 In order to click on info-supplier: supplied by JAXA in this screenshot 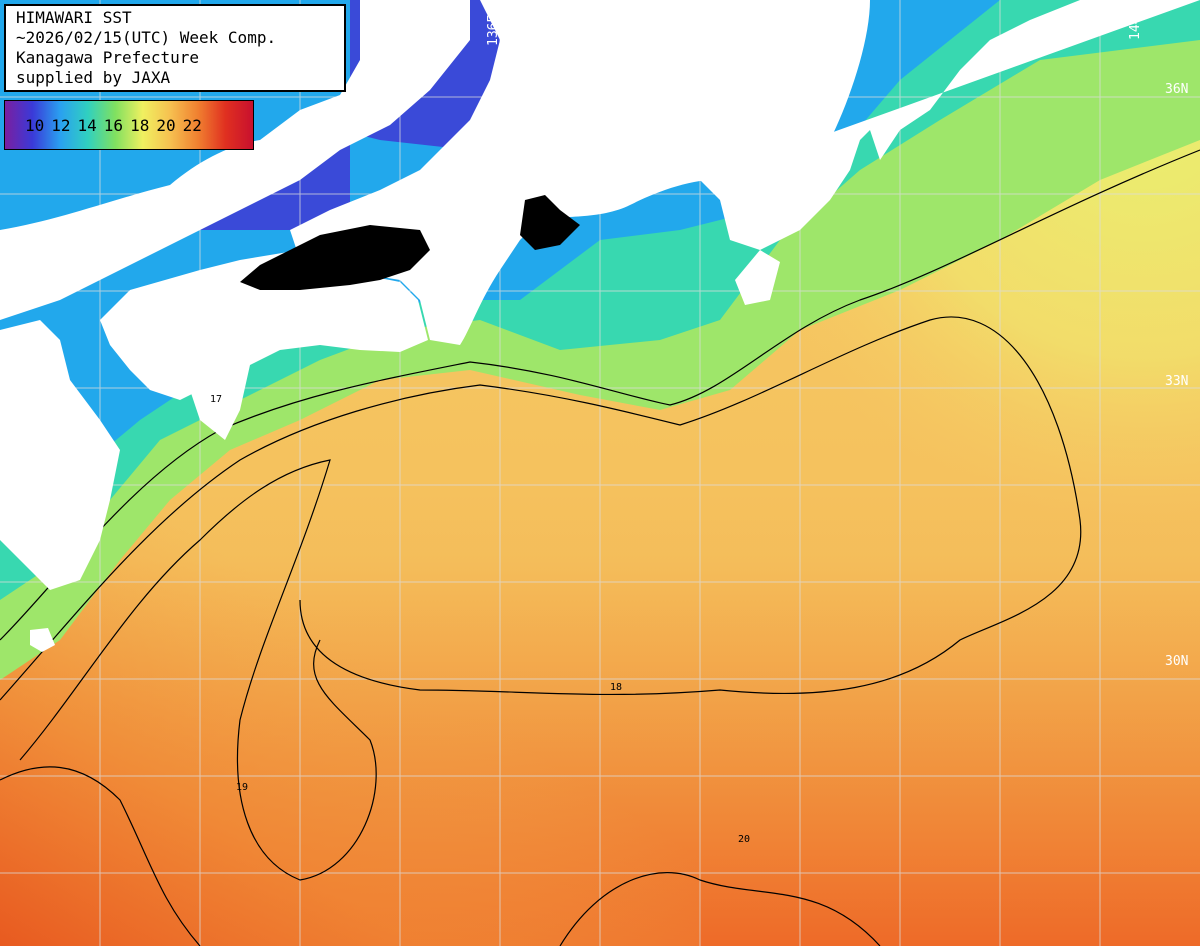, I will do `click(93, 77)`.